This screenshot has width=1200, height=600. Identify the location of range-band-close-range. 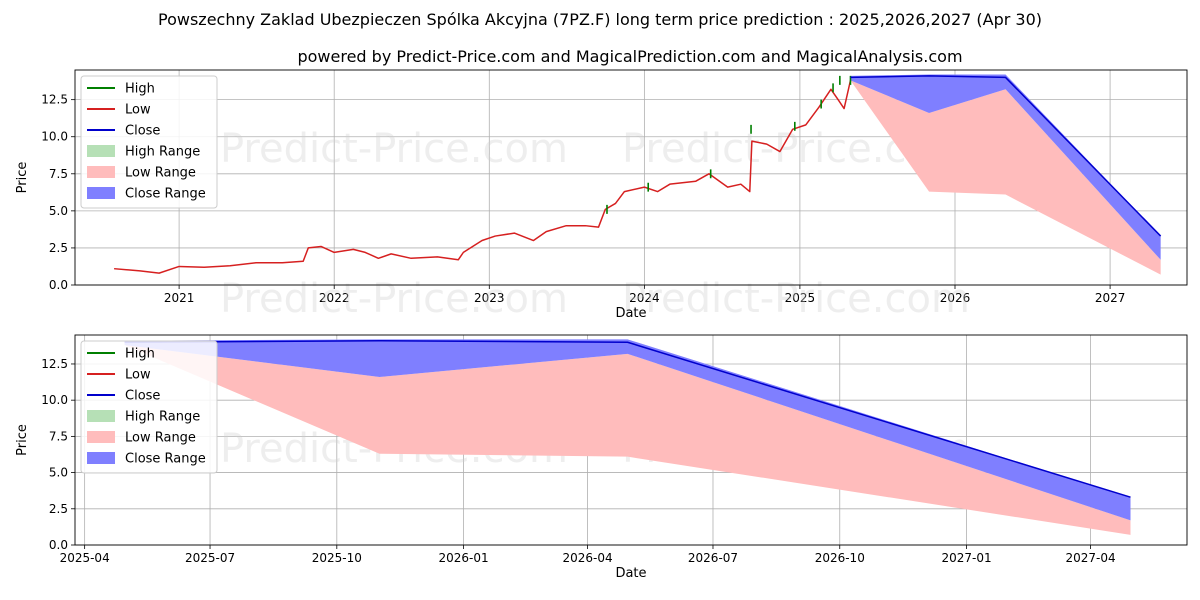
(1005, 167).